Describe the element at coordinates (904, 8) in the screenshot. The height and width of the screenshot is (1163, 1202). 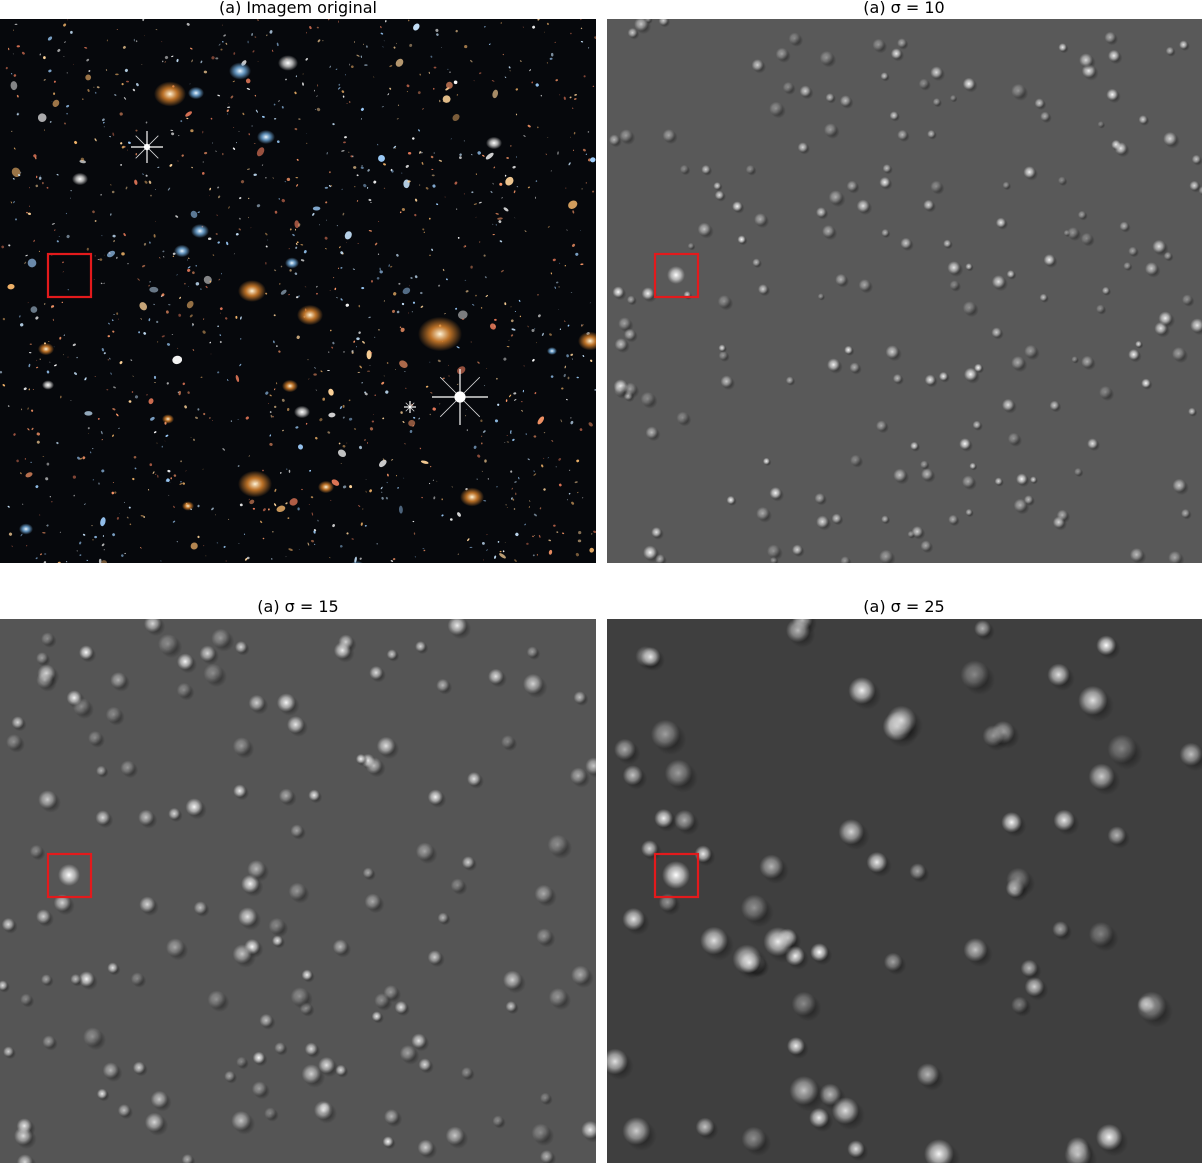
I see `panel-title-sigma-10: (a) σ = 10` at that location.